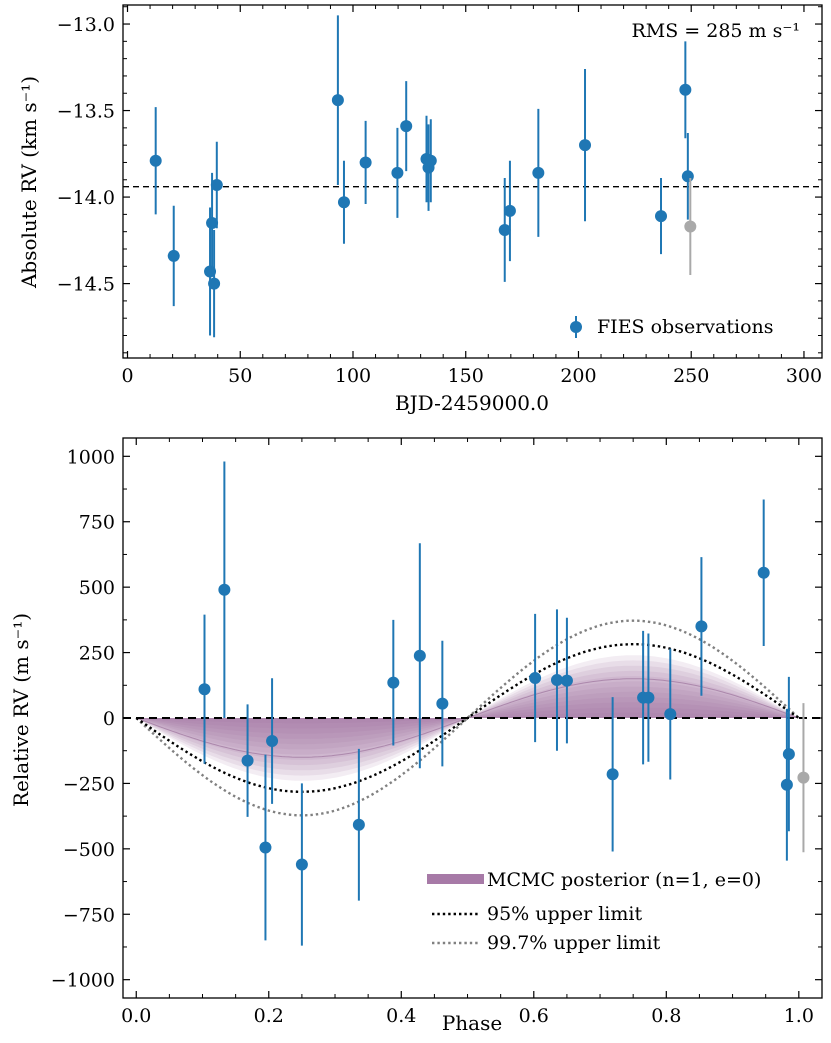 Image resolution: width=831 pixels, height=1043 pixels. I want to click on x-tick-label: 0.8, so click(666, 1016).